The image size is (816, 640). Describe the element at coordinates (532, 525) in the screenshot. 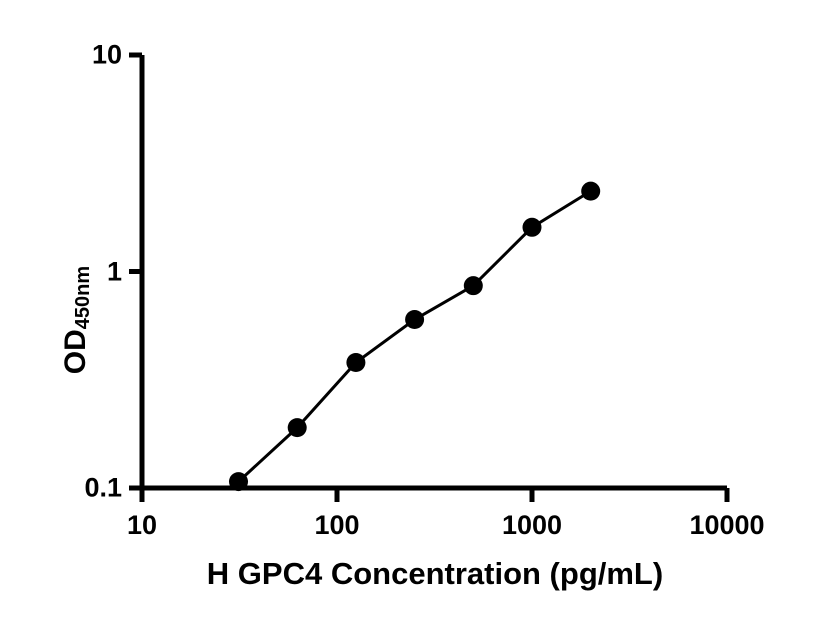

I see `x-tick-label: 1000` at that location.